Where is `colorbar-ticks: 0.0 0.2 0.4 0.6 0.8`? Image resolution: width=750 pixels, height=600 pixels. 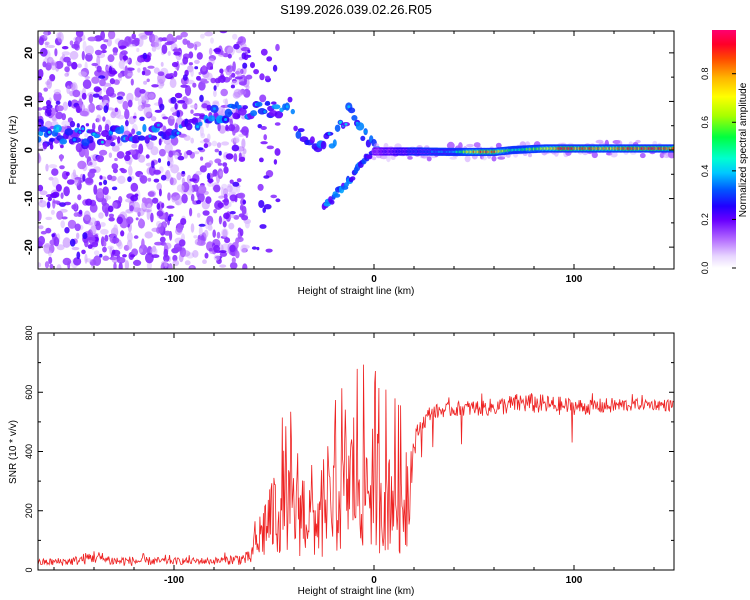
colorbar-ticks: 0.0 0.2 0.4 0.6 0.8 is located at coordinates (718, 170).